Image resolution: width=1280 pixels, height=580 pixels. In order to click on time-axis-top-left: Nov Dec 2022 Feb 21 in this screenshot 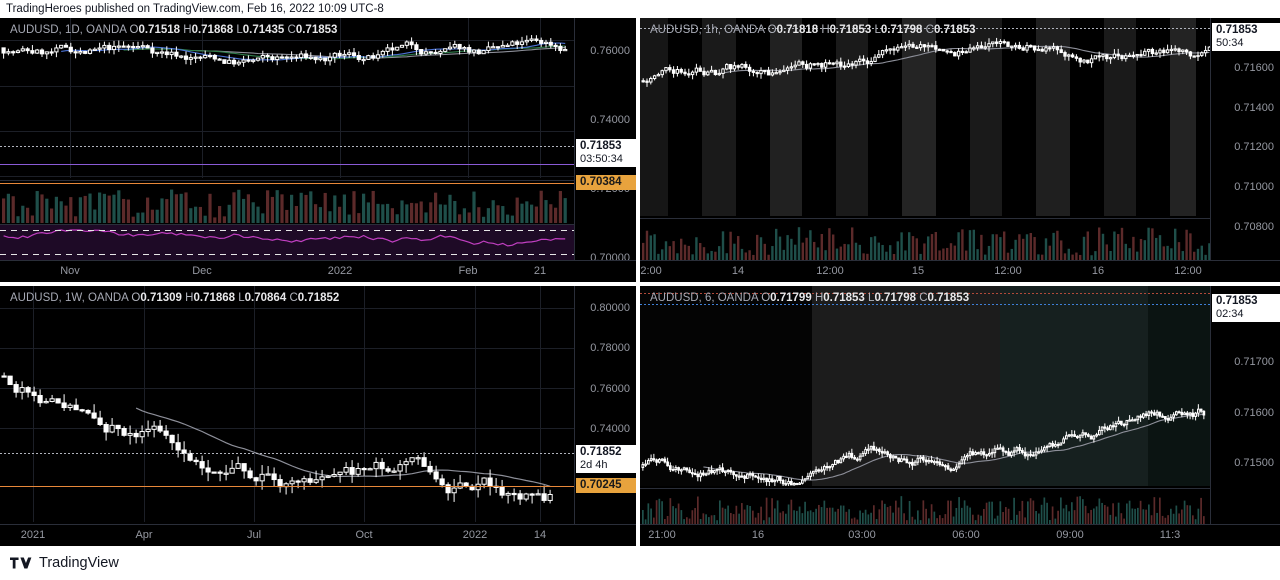, I will do `click(318, 271)`.